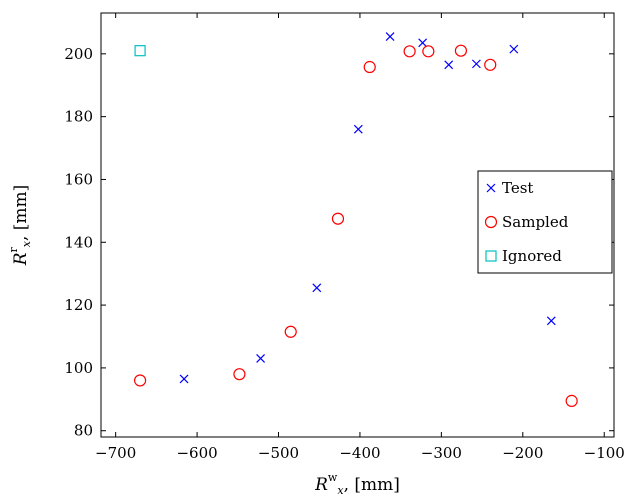  I want to click on y-tick-label: 180, so click(78, 117).